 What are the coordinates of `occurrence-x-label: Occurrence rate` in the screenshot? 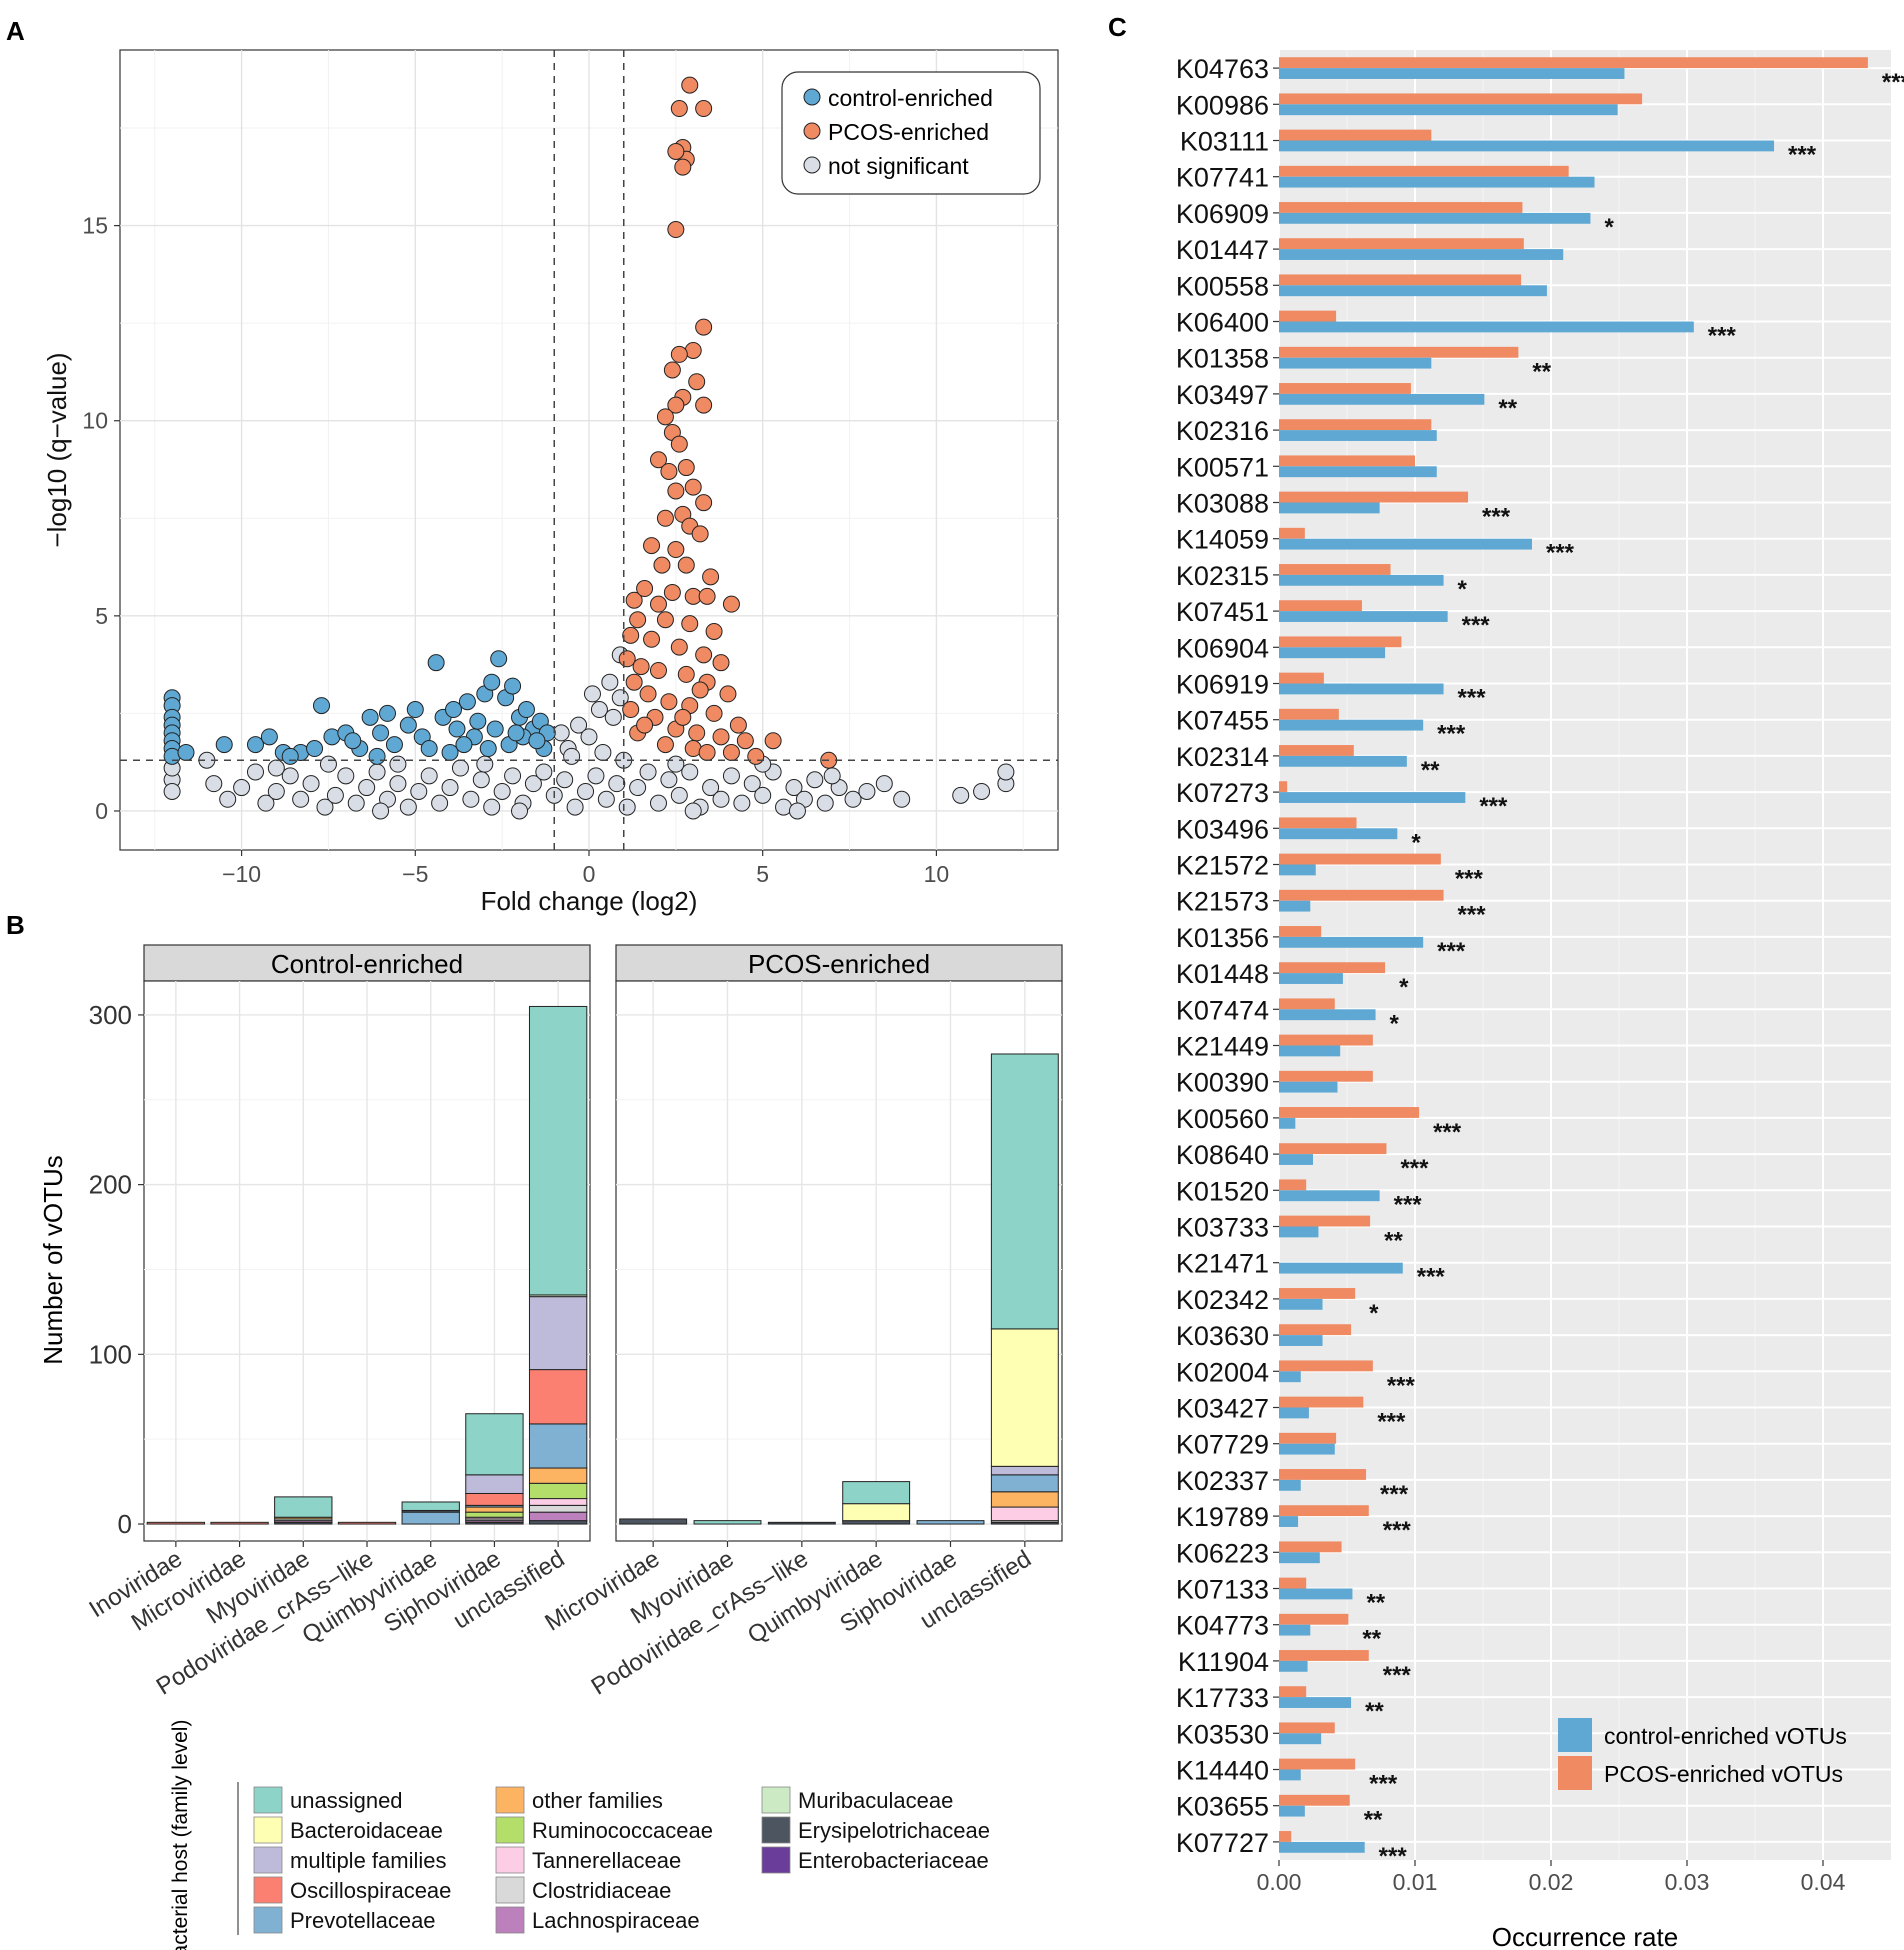 It's located at (1585, 1936).